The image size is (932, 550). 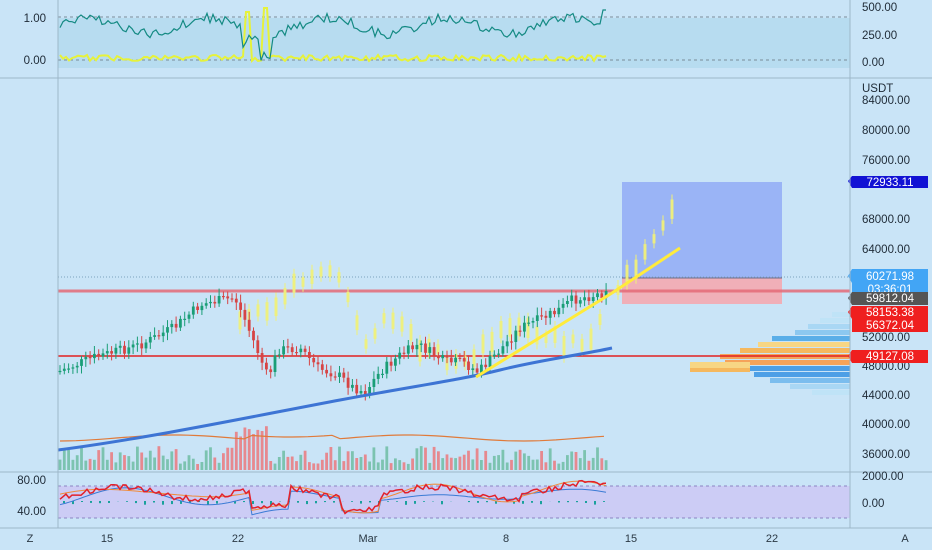 What do you see at coordinates (468, 539) in the screenshot?
I see `time-axis: Z 15 22 Mar 8 15 22 A` at bounding box center [468, 539].